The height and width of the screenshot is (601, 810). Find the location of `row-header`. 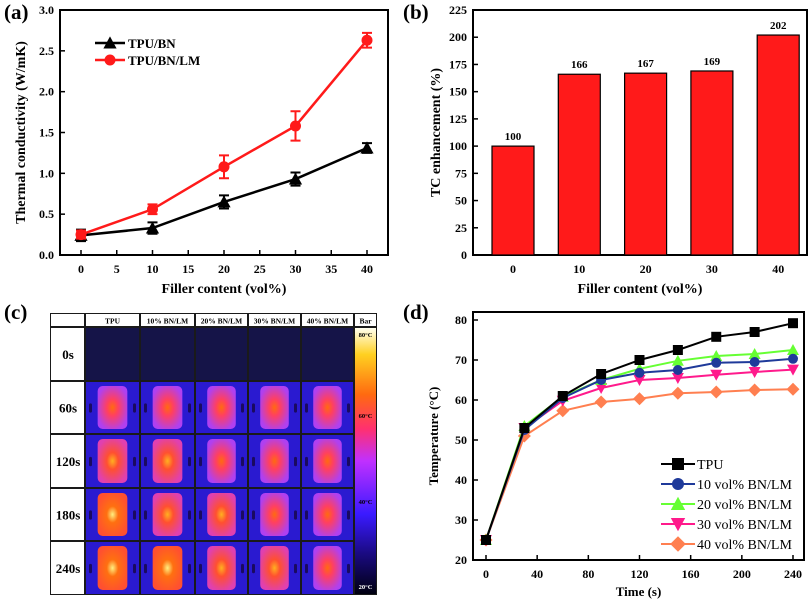

row-header is located at coordinates (67, 514).